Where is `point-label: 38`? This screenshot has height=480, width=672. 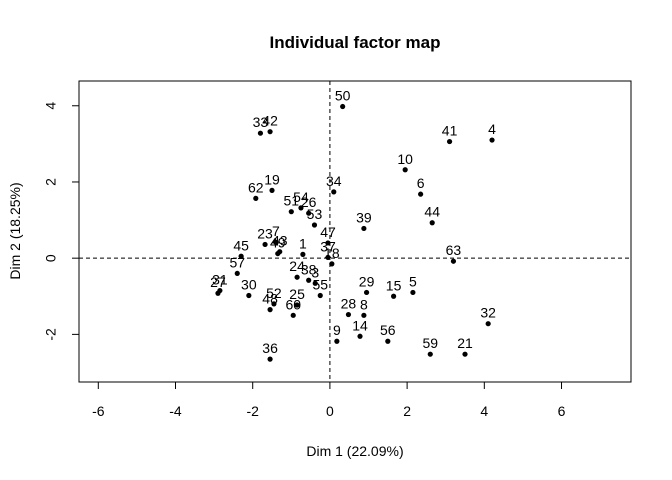
point-label: 38 is located at coordinates (309, 269).